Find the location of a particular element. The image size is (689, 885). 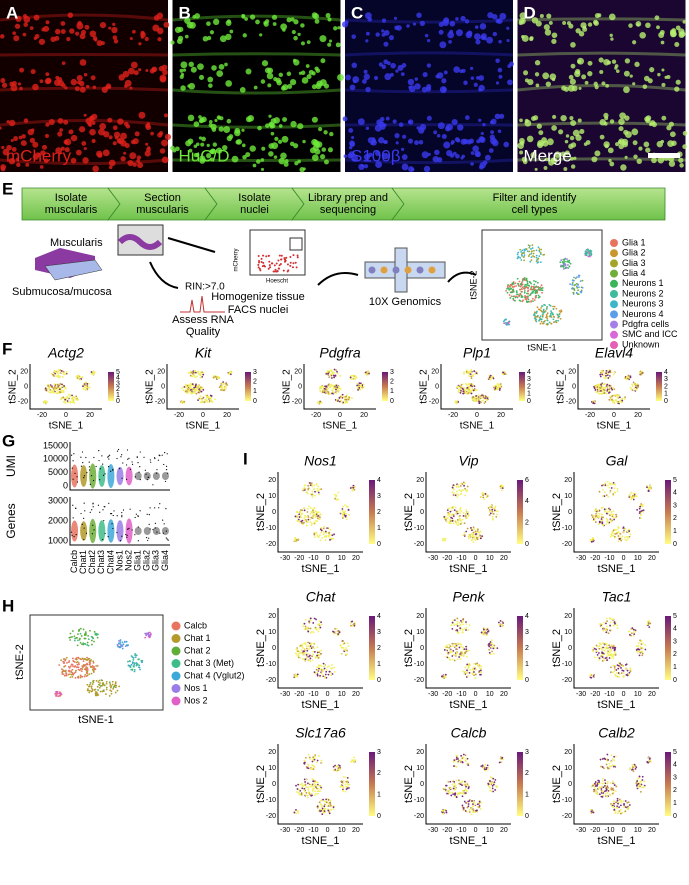

channel-label: S100β is located at coordinates (376, 155).